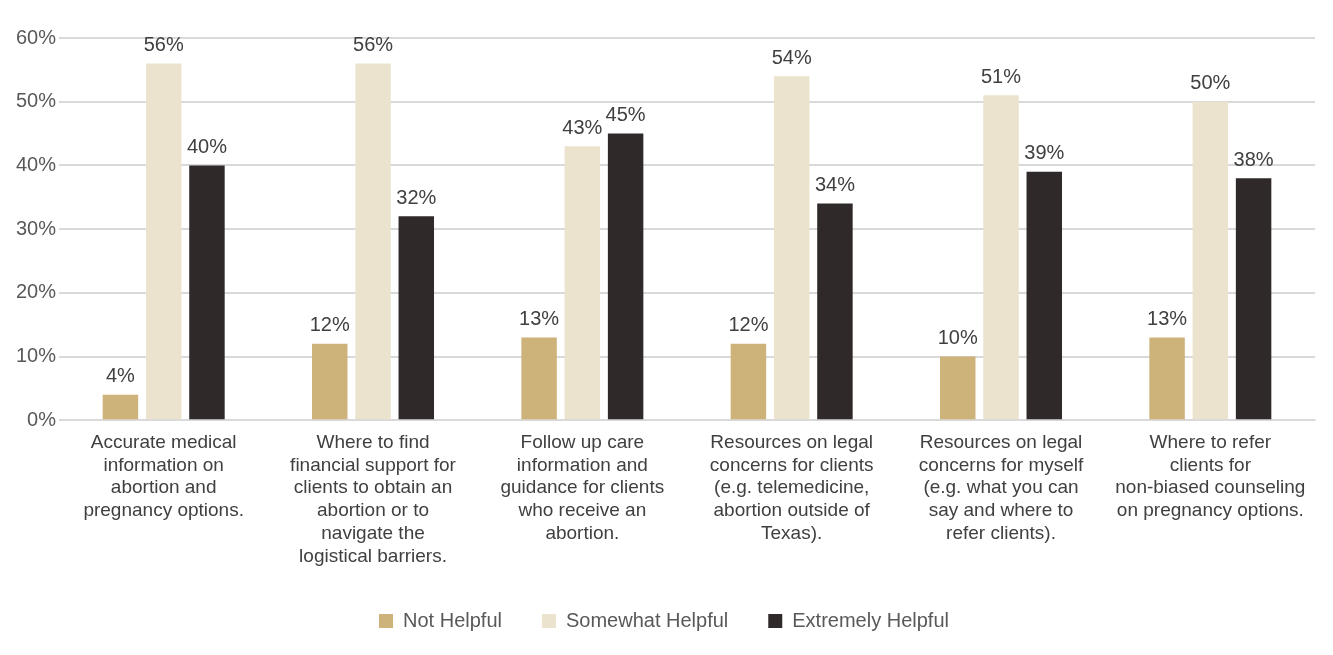  What do you see at coordinates (207, 145) in the screenshot?
I see `data-label: 40%` at bounding box center [207, 145].